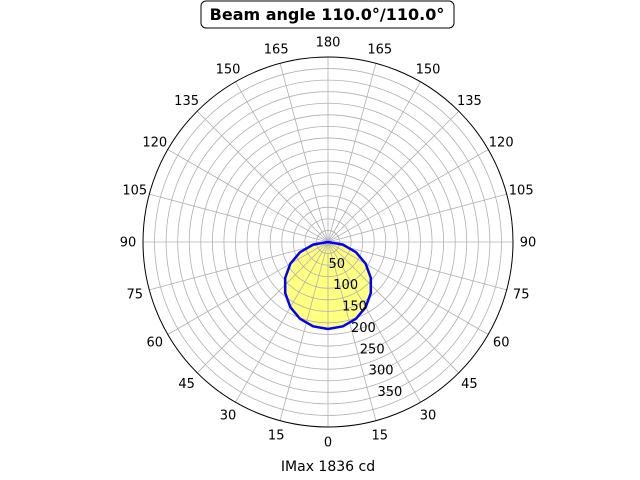  I want to click on title-box, so click(327, 14).